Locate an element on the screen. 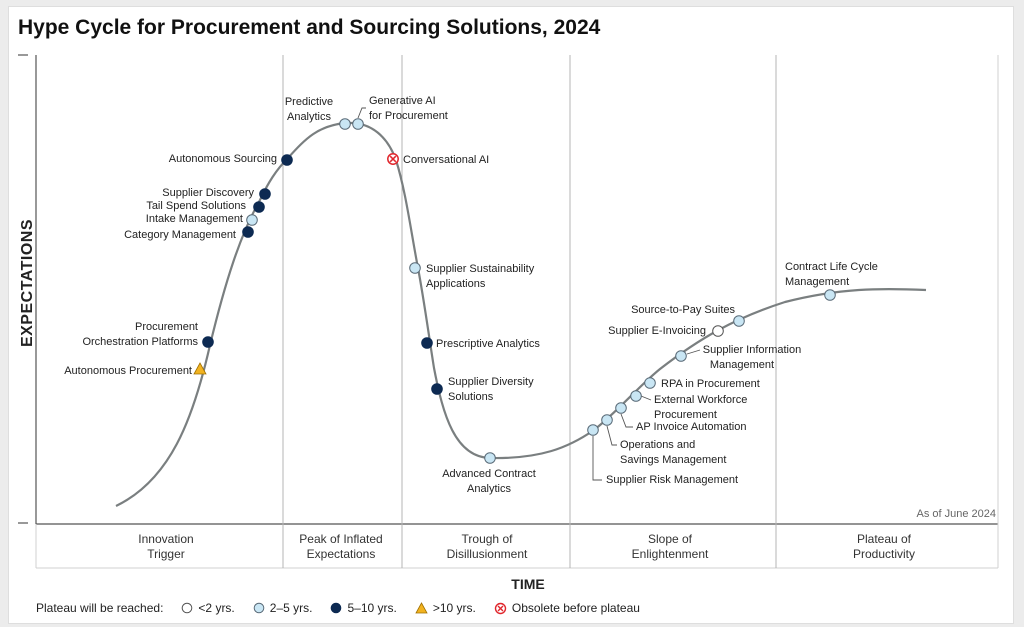 The image size is (1024, 627). label-ap-invoice-automation: AP Invoice Automation is located at coordinates (691, 427).